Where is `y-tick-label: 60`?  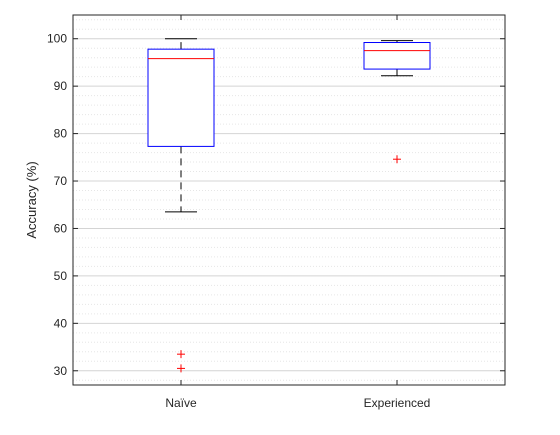 y-tick-label: 60 is located at coordinates (61, 228).